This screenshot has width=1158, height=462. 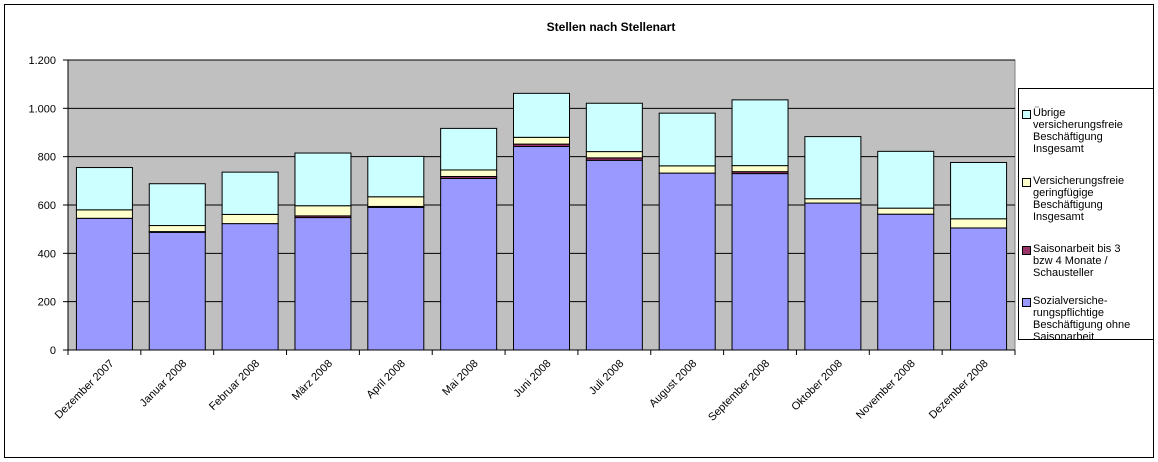 What do you see at coordinates (47, 254) in the screenshot?
I see `y-tick-label: 400` at bounding box center [47, 254].